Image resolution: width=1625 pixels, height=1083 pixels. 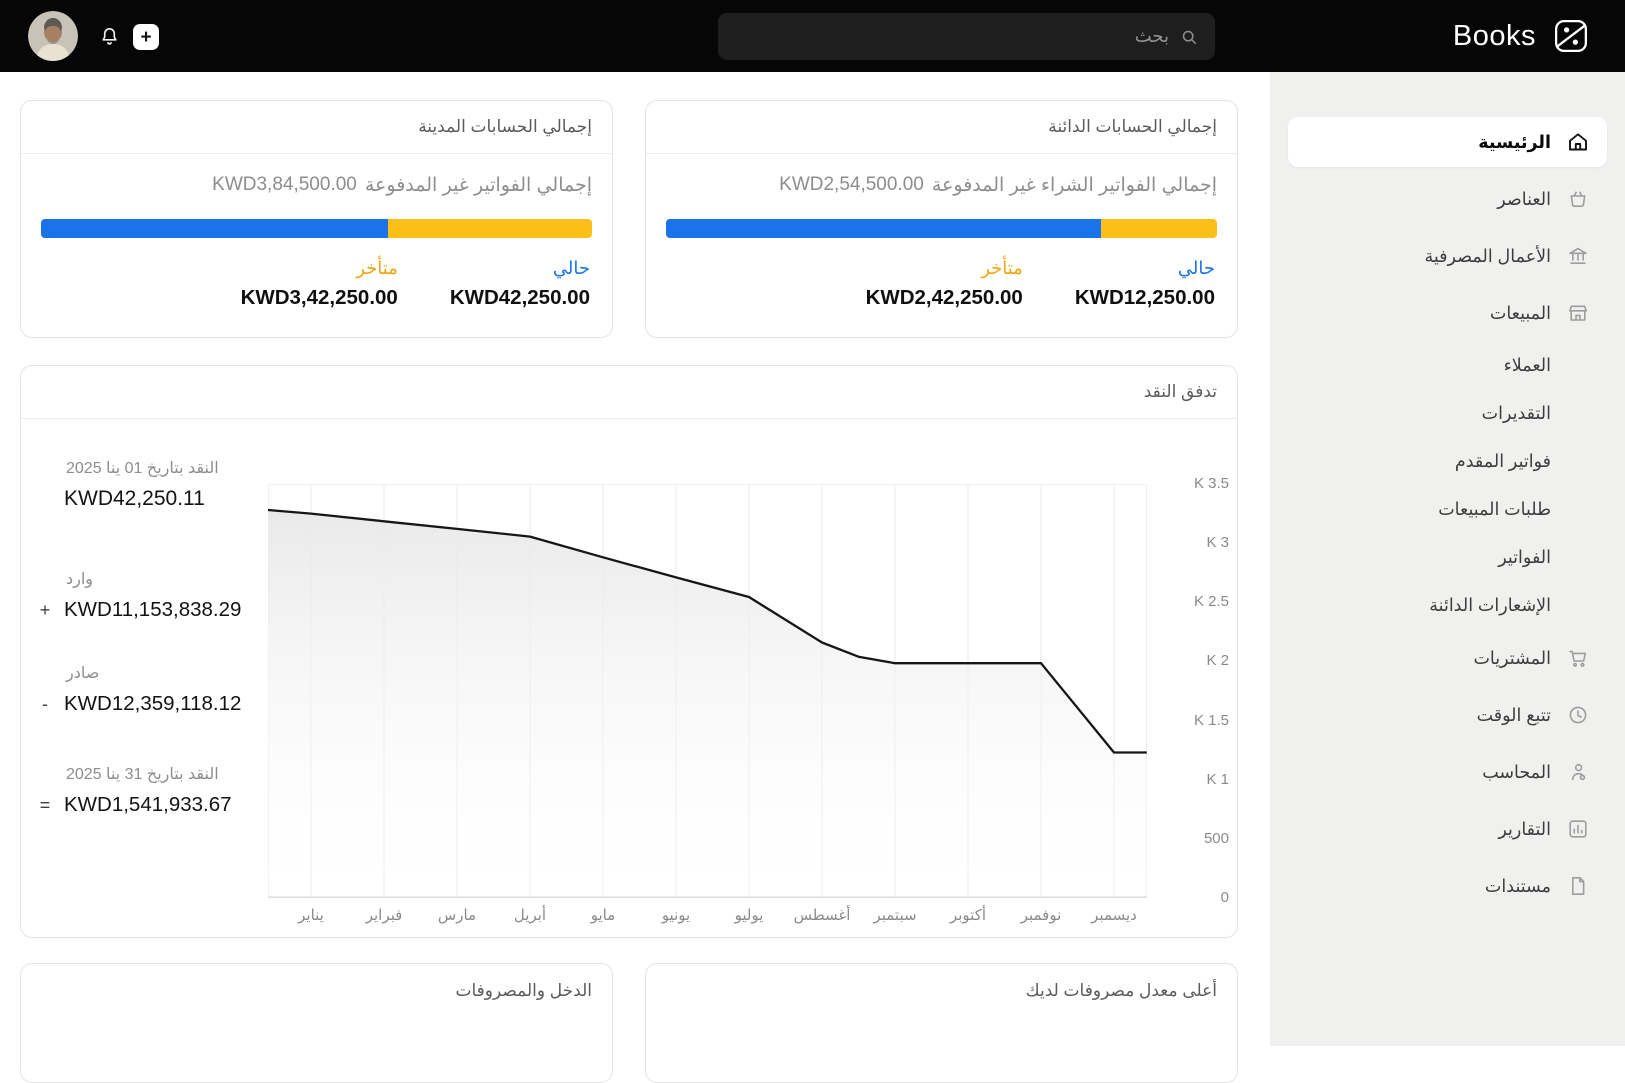 I want to click on user-avatar, so click(x=53, y=36).